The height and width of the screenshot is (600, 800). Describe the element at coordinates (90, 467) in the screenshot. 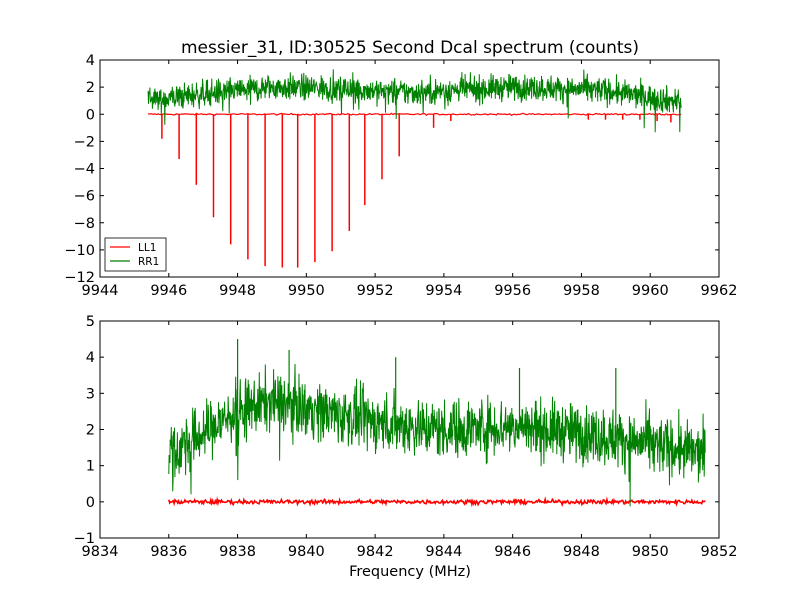

I see `y-tick-label: 1` at that location.